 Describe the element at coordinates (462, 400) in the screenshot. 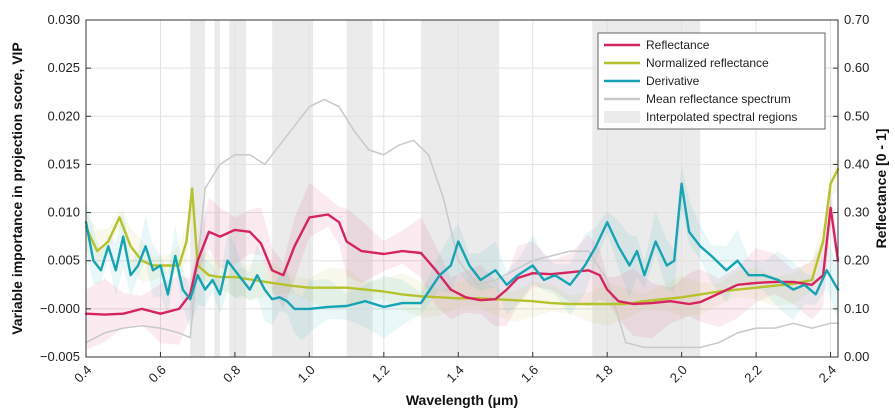

I see `x-axis-label: Wavelength (μm)` at that location.